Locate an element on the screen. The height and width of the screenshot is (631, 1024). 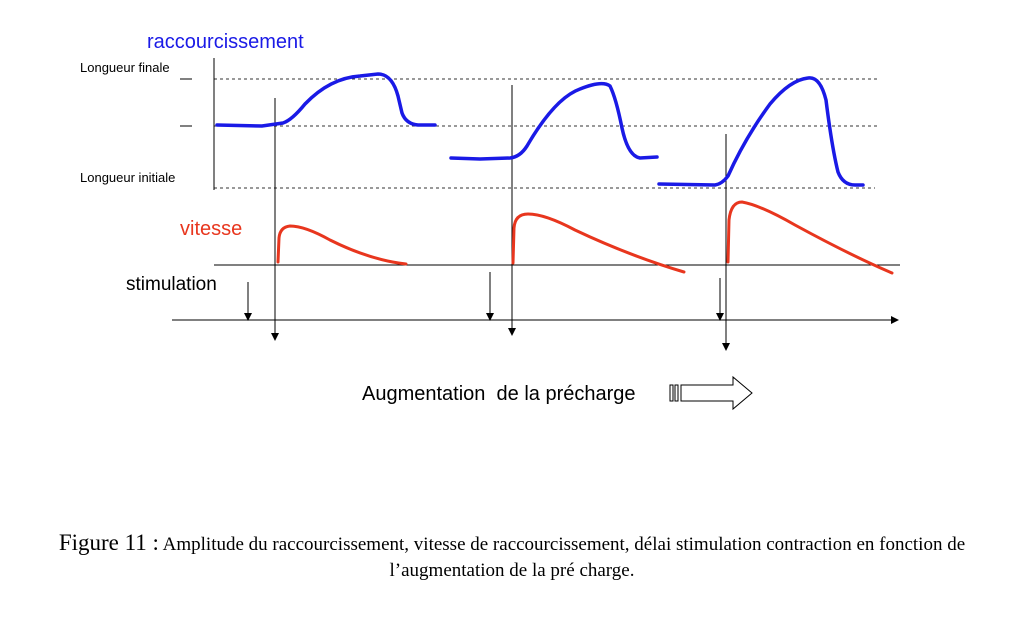
shortening-label: raccourcissement is located at coordinates (225, 42).